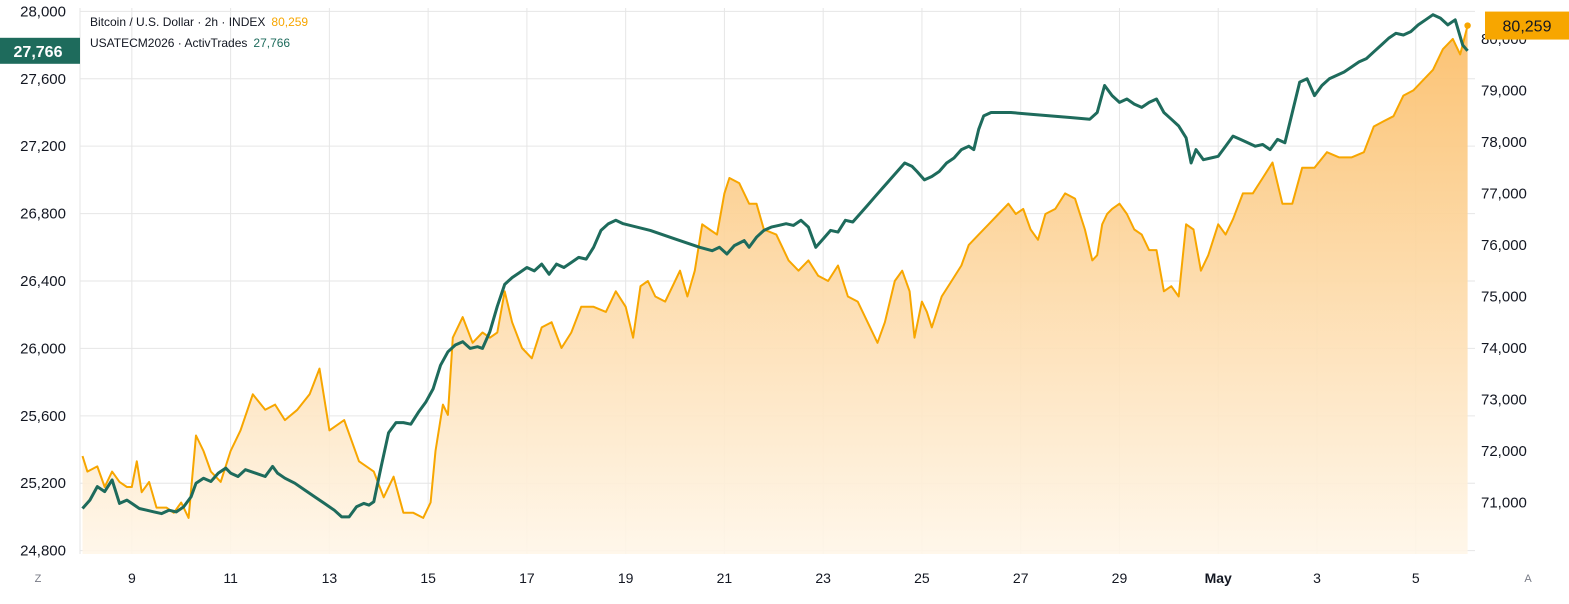  Describe the element at coordinates (169, 43) in the screenshot. I see `legend-usatecm-label: USATECM2026 · ActivTrades` at that location.